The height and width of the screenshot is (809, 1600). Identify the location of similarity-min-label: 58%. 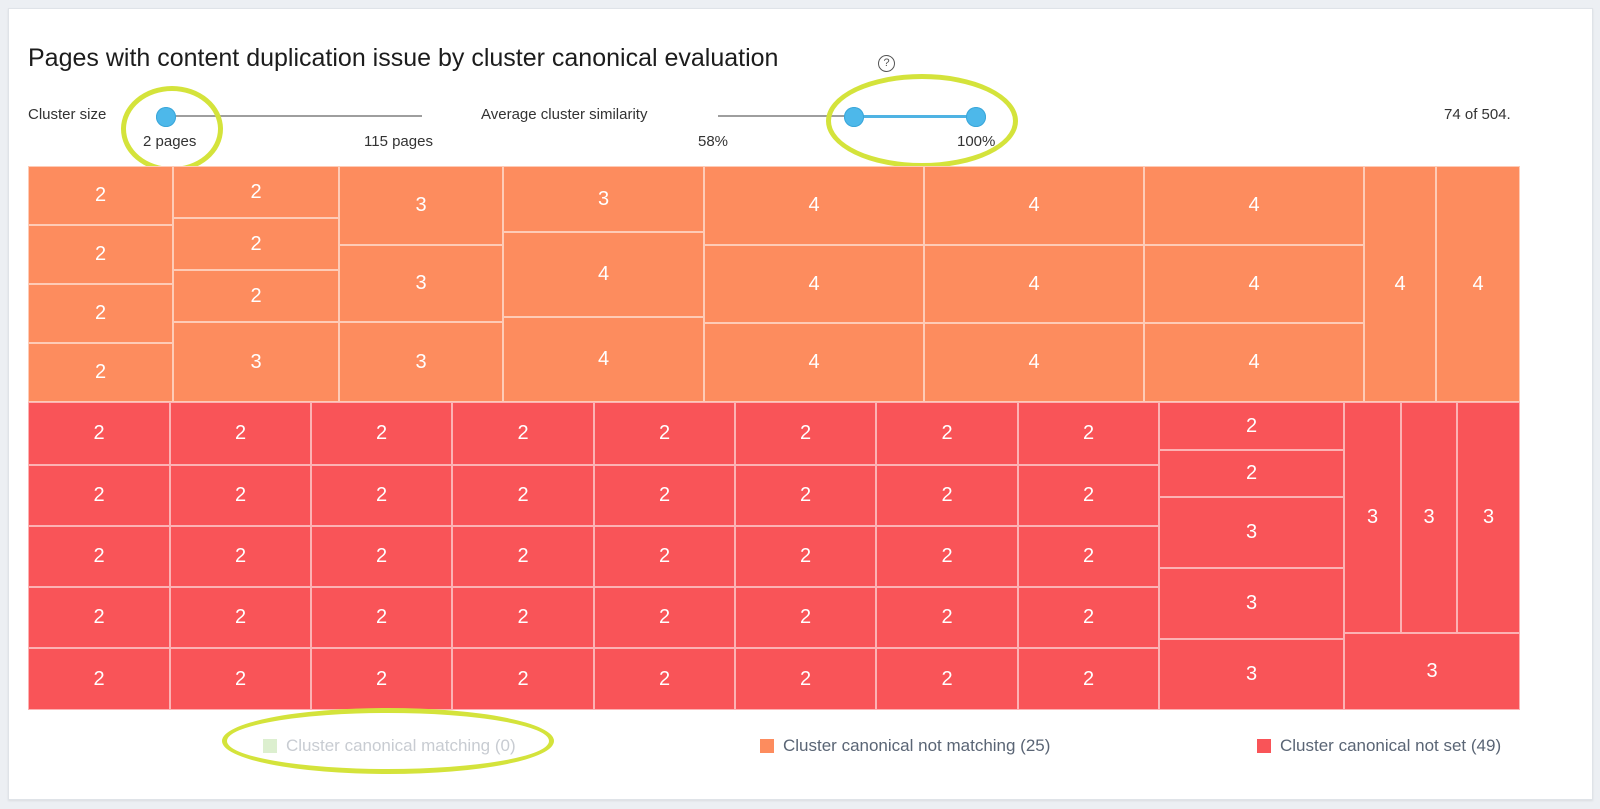
(713, 141).